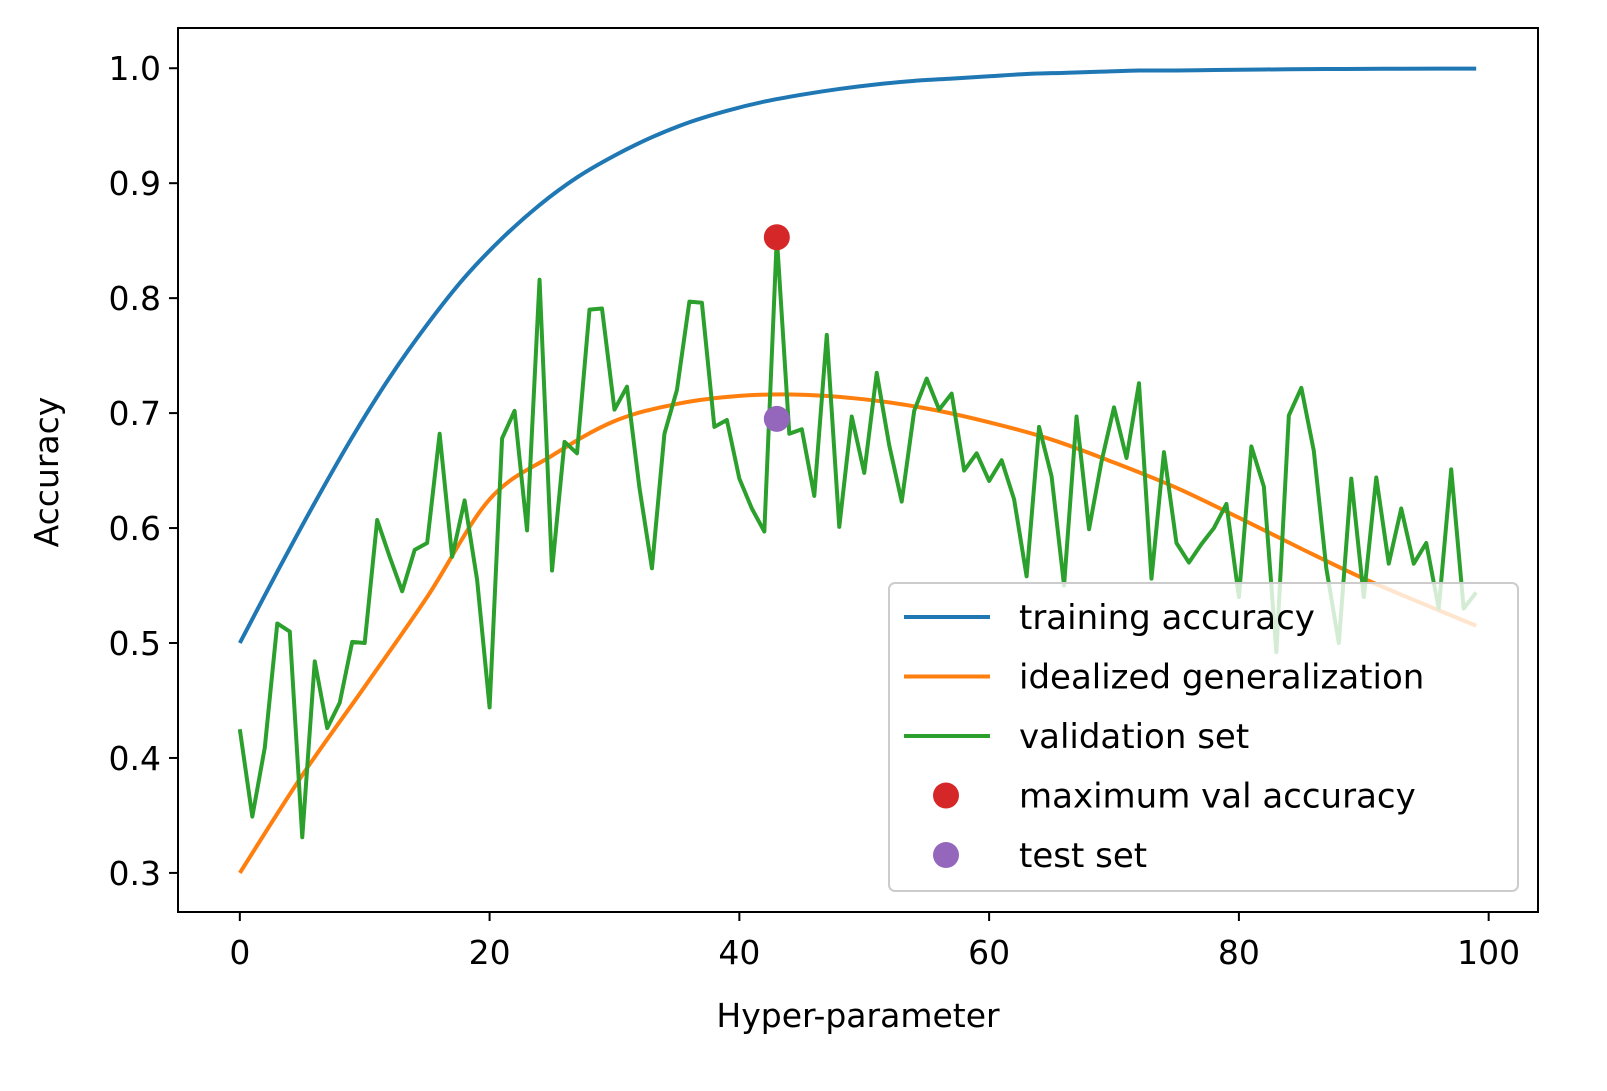 Image resolution: width=1607 pixels, height=1091 pixels. I want to click on y-tick-label: 1.0, so click(135, 68).